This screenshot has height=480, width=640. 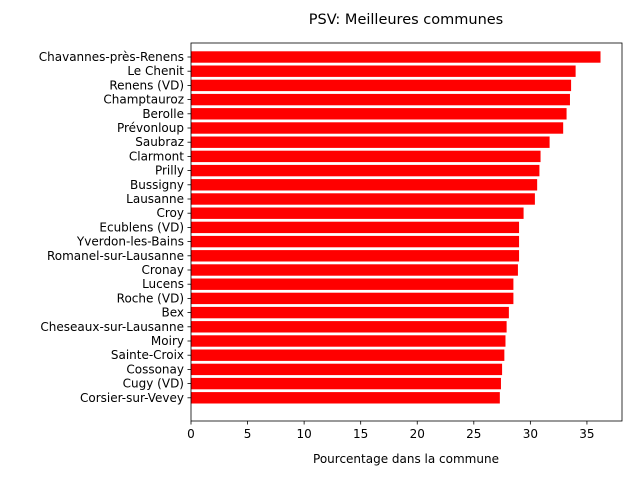 I want to click on y-tick-label: Champtauroz, so click(x=143, y=100).